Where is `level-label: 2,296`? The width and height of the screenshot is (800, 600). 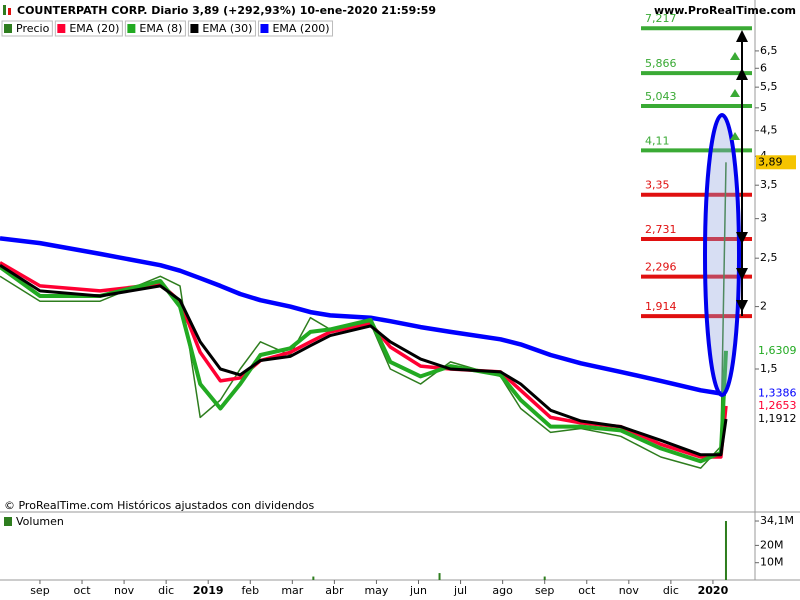
level-label: 2,296 is located at coordinates (661, 267).